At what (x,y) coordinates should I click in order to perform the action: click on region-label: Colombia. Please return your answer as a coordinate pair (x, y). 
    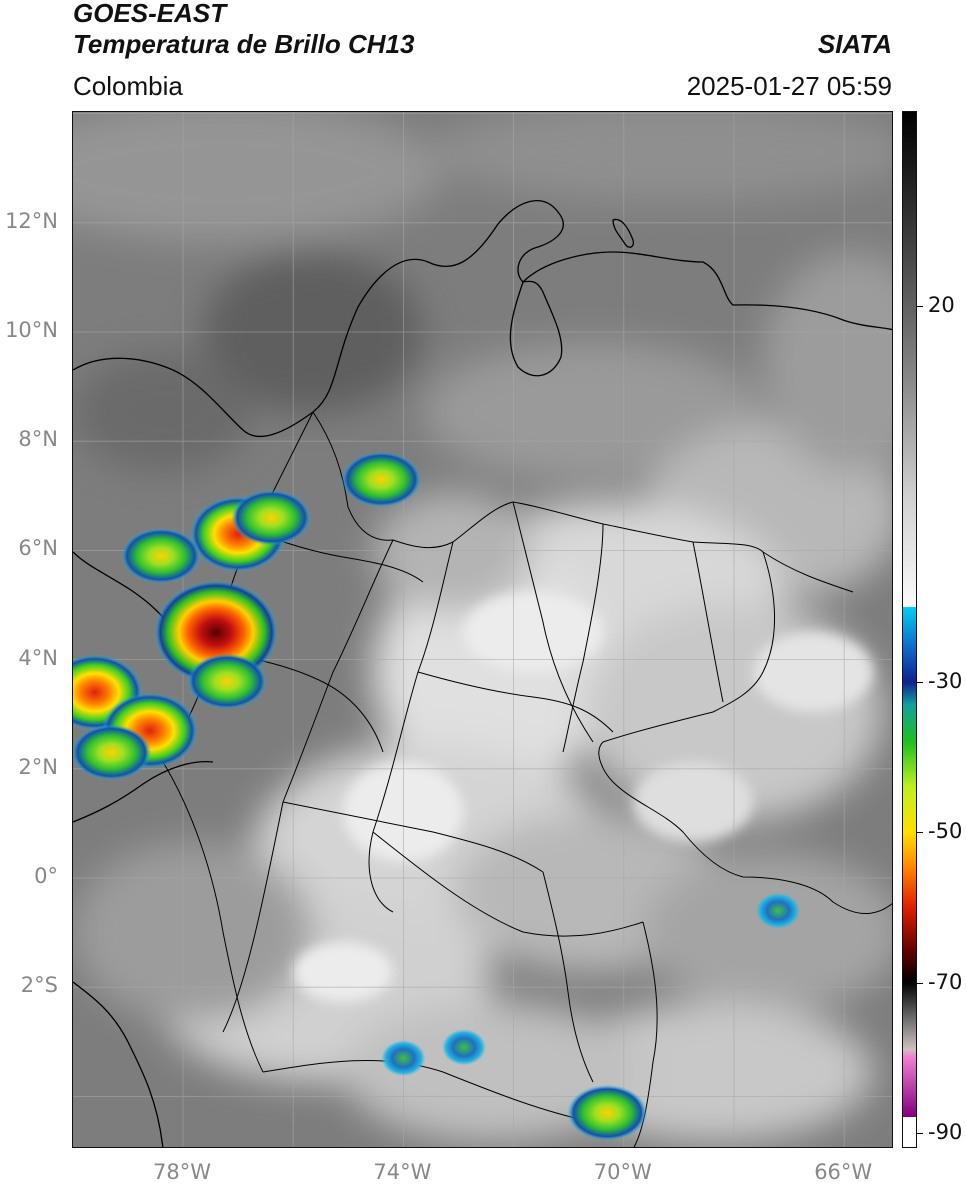
    Looking at the image, I should click on (128, 86).